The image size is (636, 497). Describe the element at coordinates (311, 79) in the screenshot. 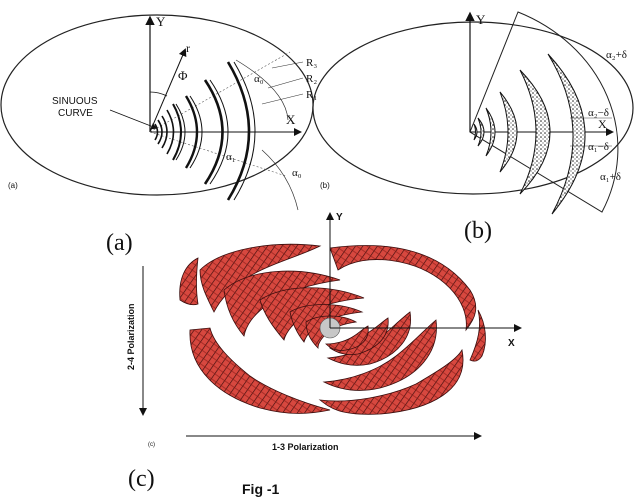

I see `panel-a-r2-label: R₂` at that location.